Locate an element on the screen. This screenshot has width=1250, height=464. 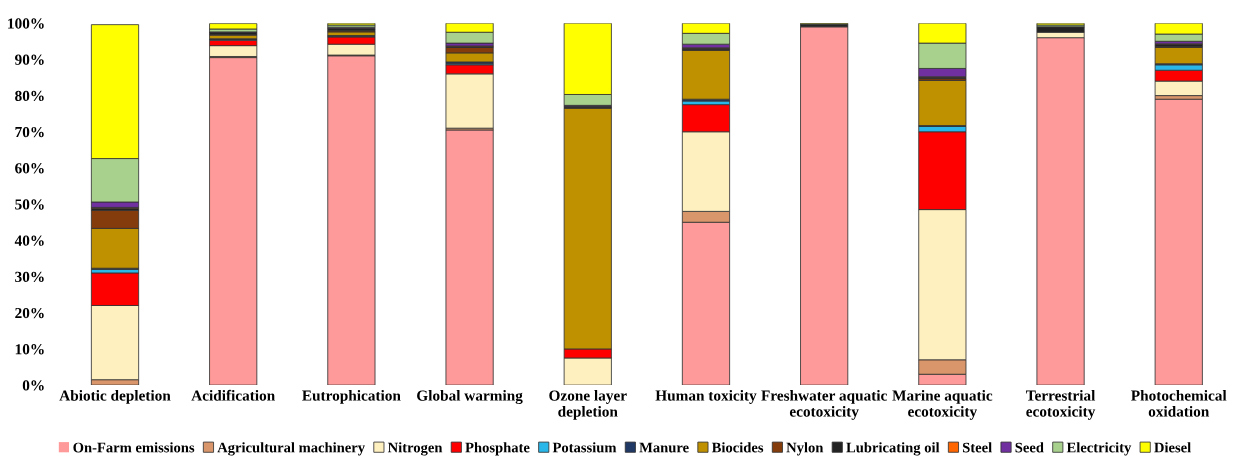
x-tick-label: Photochemical oxidation is located at coordinates (1179, 403).